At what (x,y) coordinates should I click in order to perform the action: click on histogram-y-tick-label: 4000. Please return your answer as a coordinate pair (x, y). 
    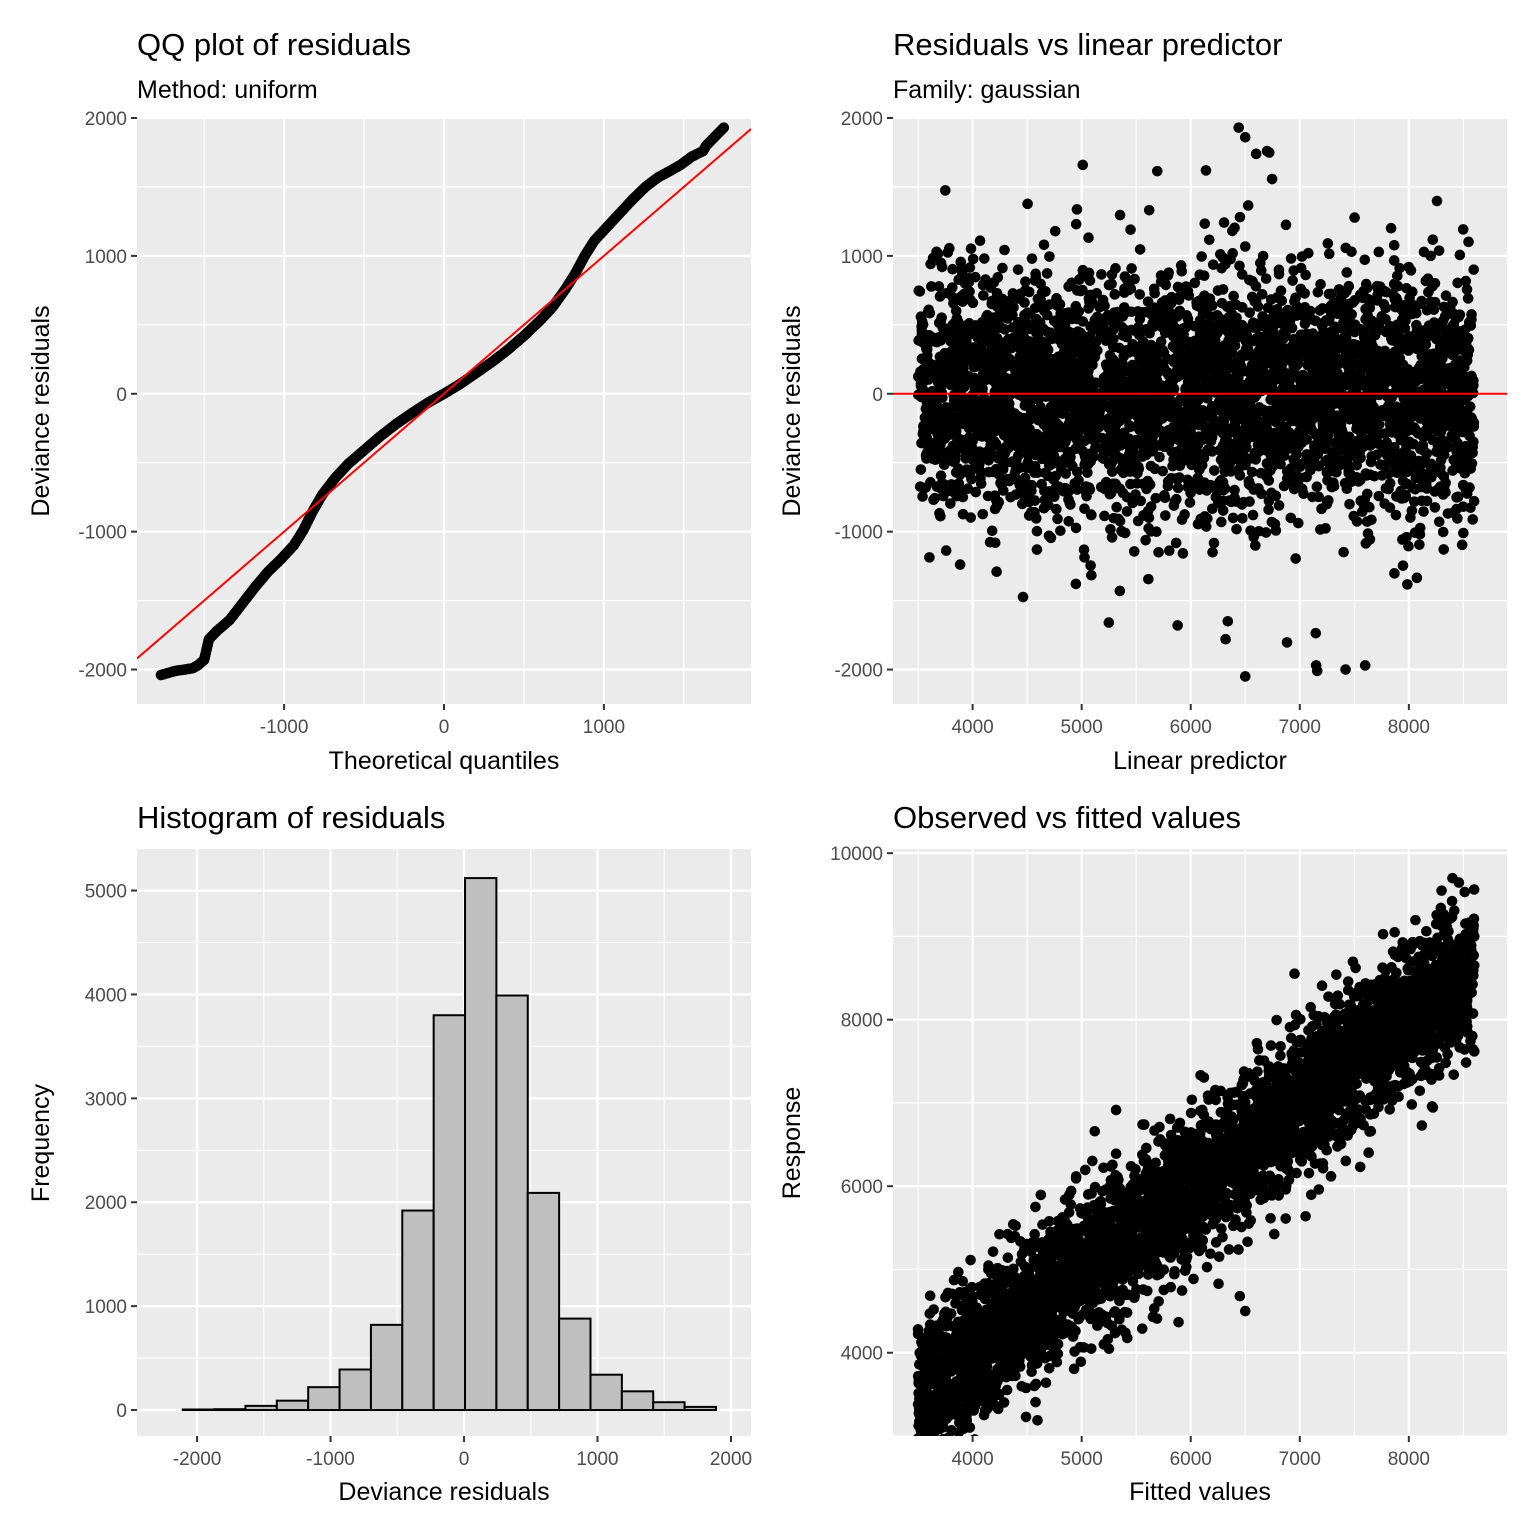
    Looking at the image, I should click on (106, 995).